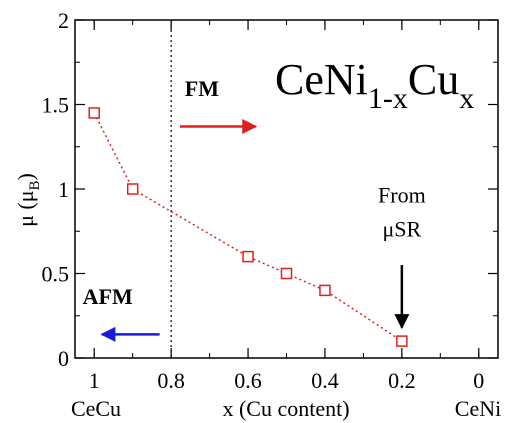 This screenshot has width=512, height=423. Describe the element at coordinates (96, 408) in the screenshot. I see `x-end-left-label: CeCu` at that location.